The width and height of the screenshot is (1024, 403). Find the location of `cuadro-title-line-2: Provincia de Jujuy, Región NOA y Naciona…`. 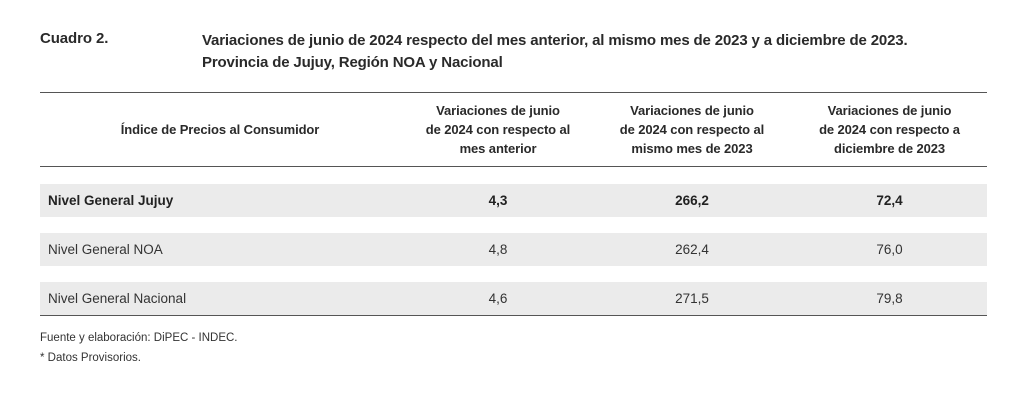

cuadro-title-line-2: Provincia de Jujuy, Región NOA y Naciona… is located at coordinates (352, 62).